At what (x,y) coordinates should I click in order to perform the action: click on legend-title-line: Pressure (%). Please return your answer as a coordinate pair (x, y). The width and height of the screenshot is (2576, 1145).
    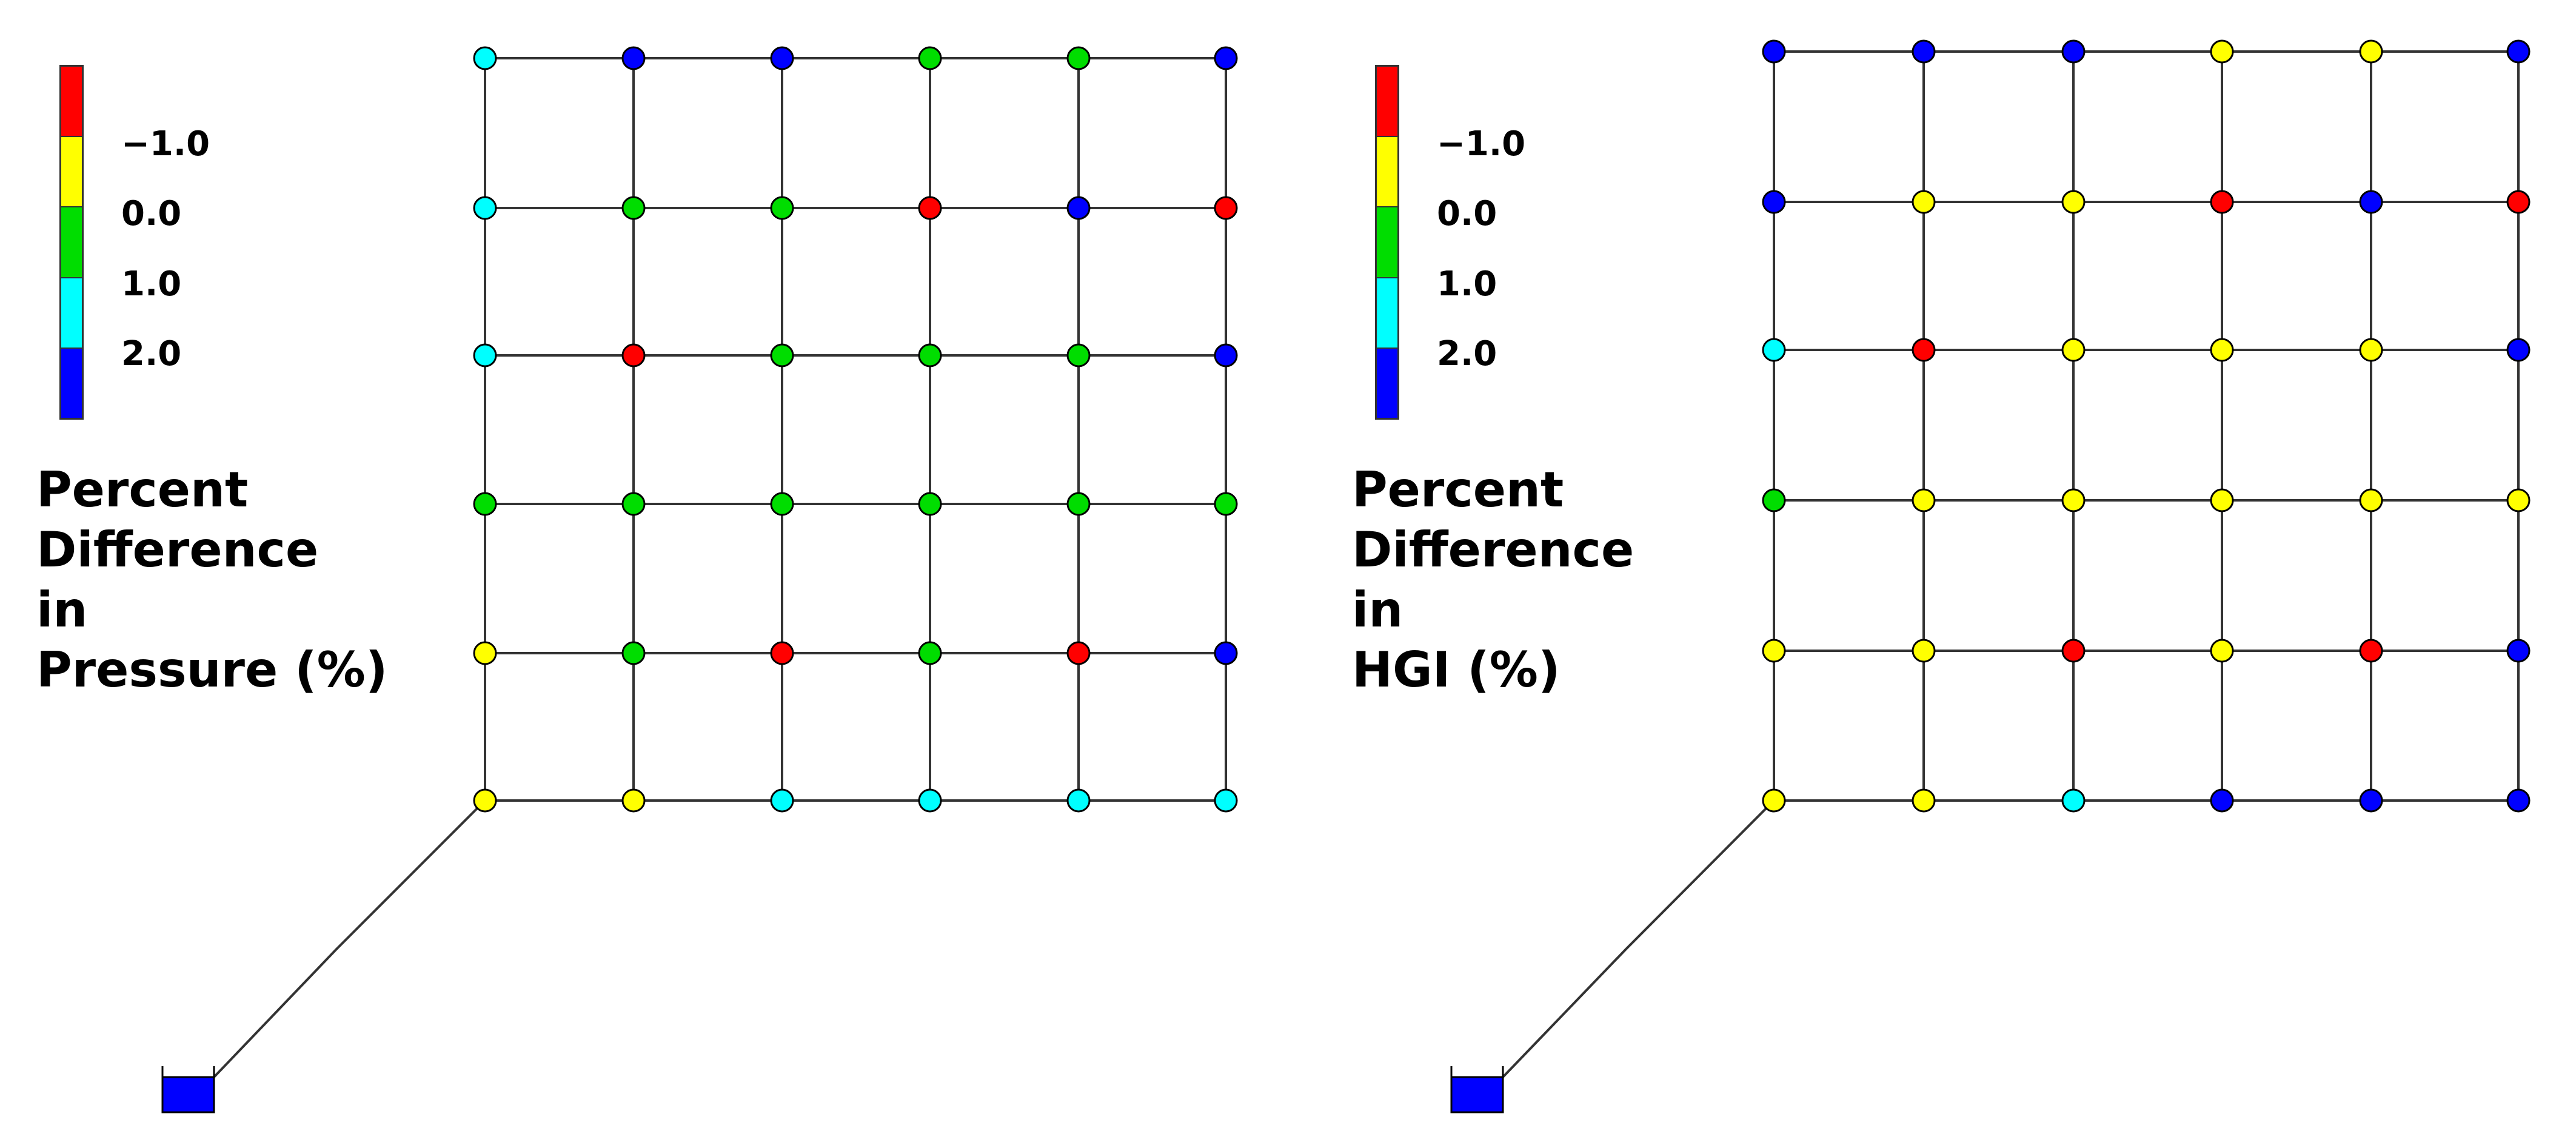
    Looking at the image, I should click on (212, 670).